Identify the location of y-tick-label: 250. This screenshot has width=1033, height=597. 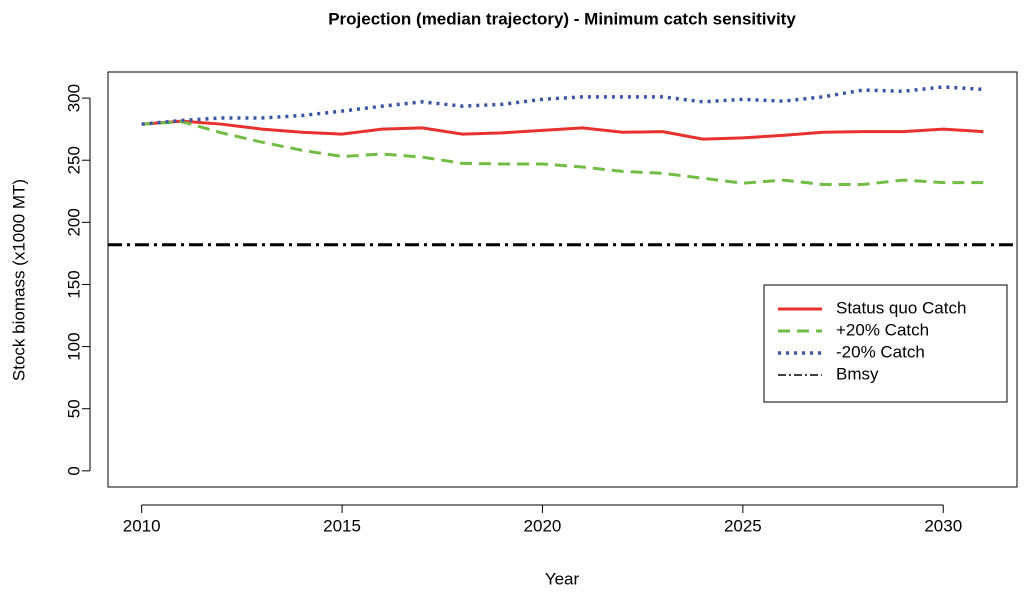
(73, 160).